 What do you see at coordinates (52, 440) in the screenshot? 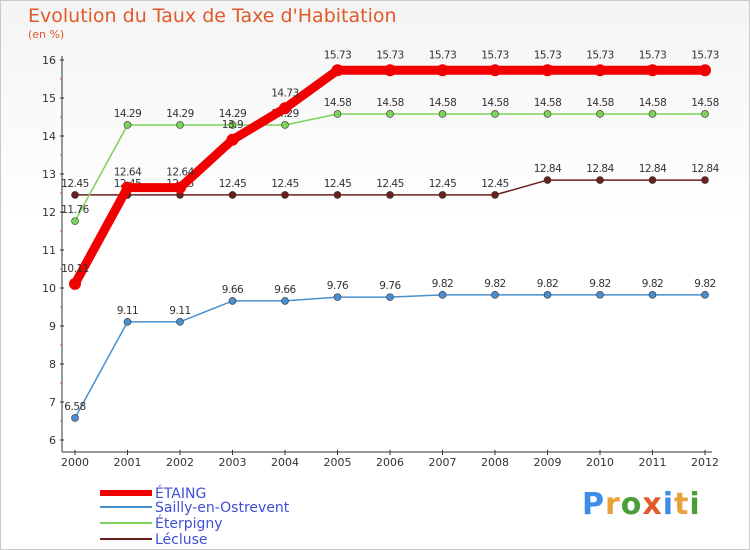
I see `y-tick-label: 6` at bounding box center [52, 440].